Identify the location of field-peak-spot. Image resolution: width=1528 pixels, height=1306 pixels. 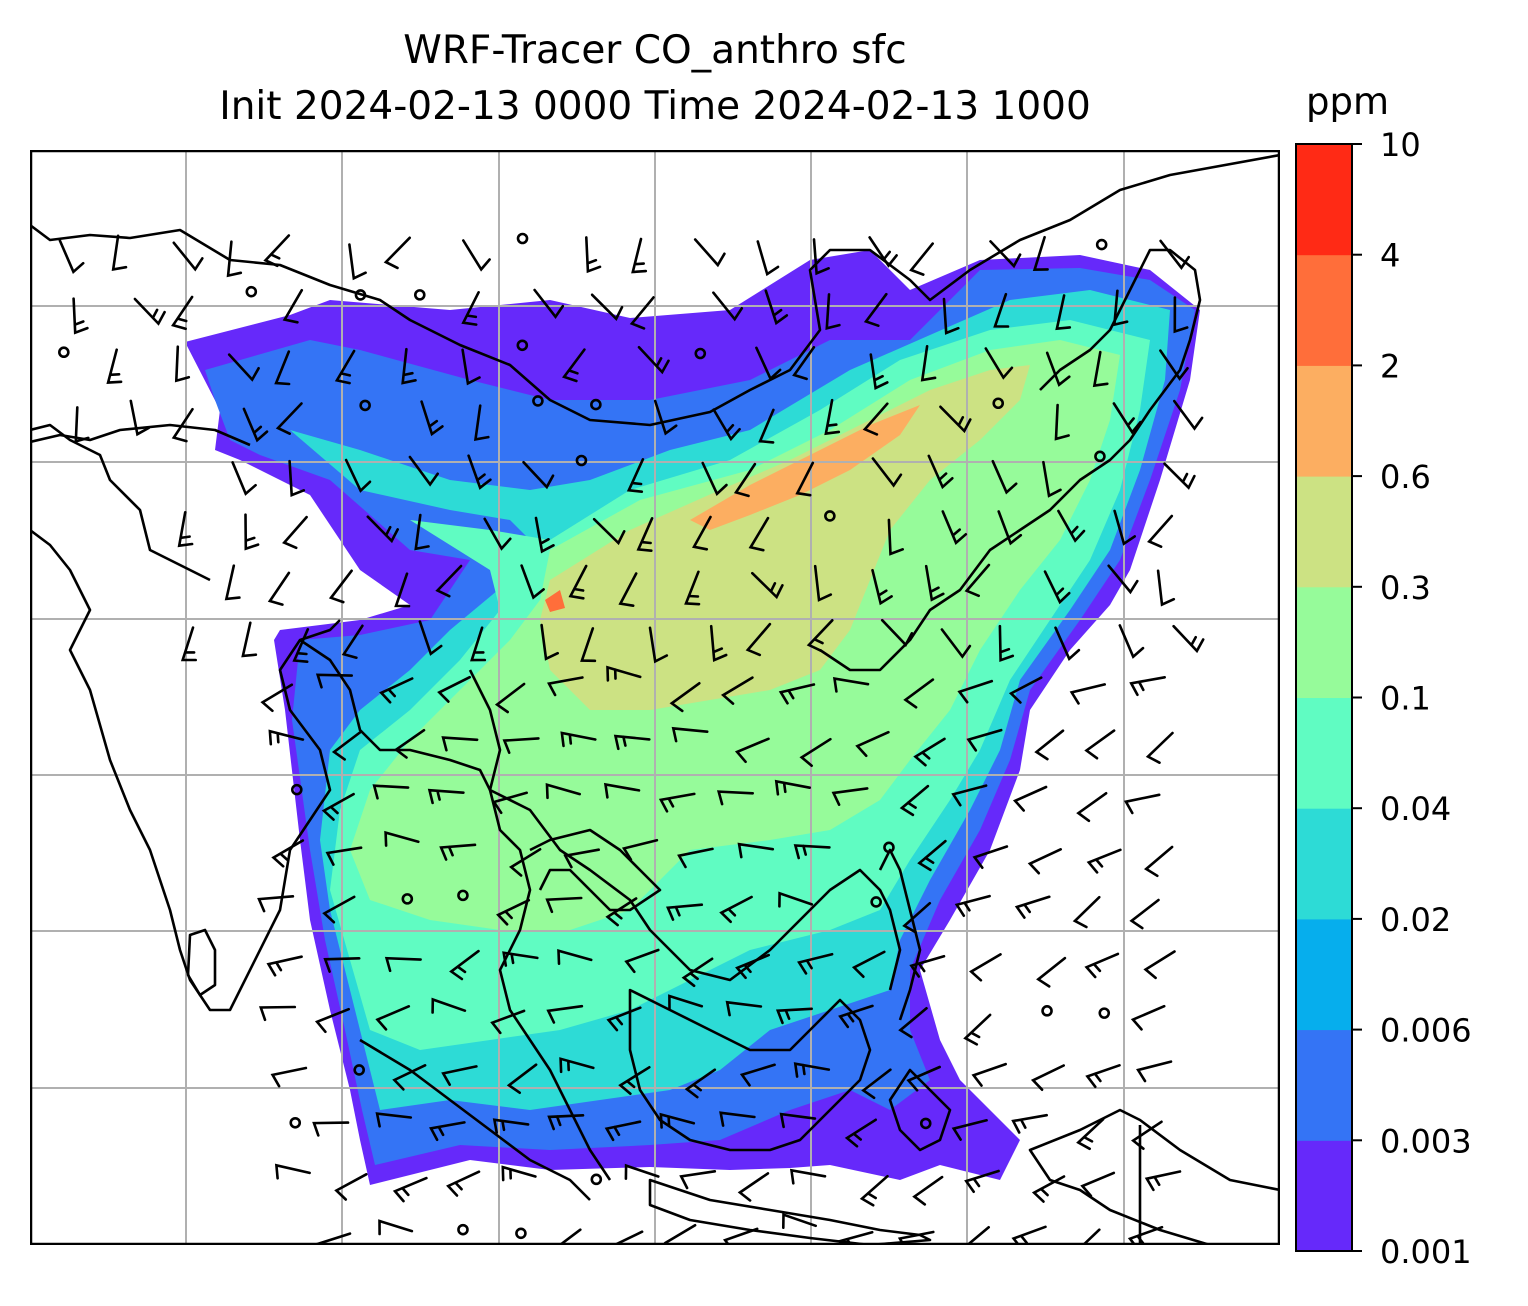
(555, 601).